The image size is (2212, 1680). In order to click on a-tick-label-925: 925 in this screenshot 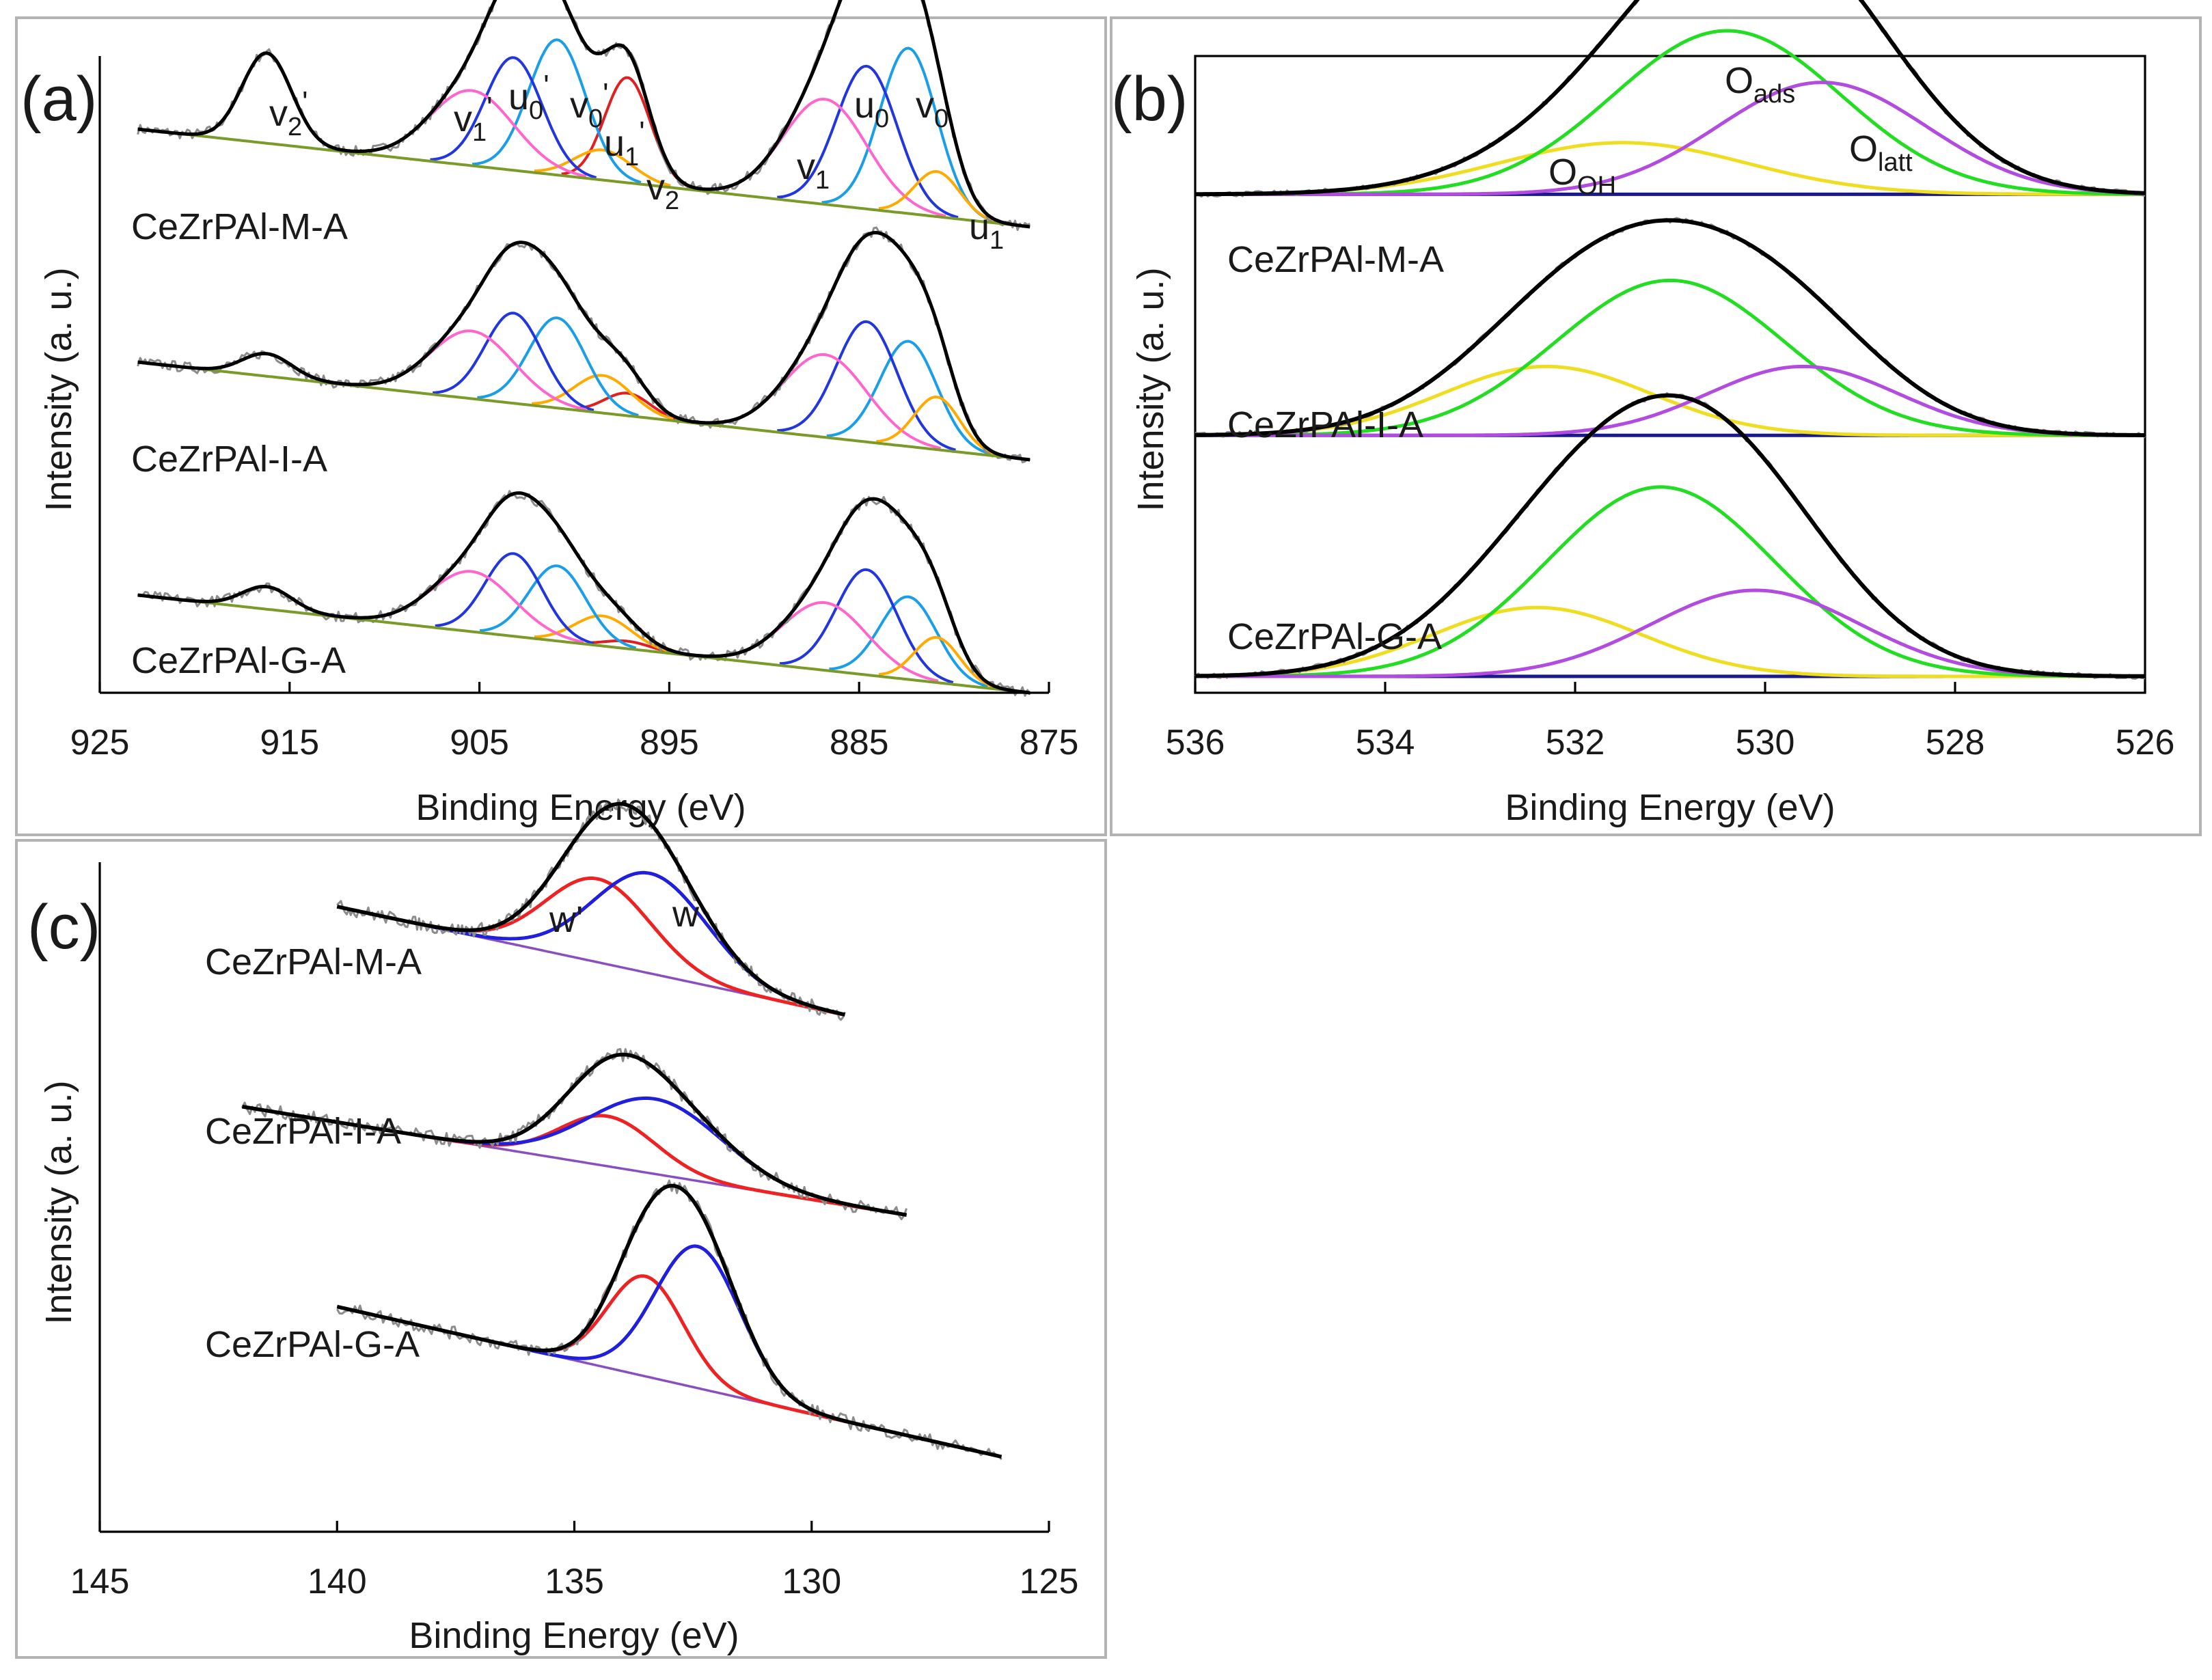, I will do `click(100, 742)`.